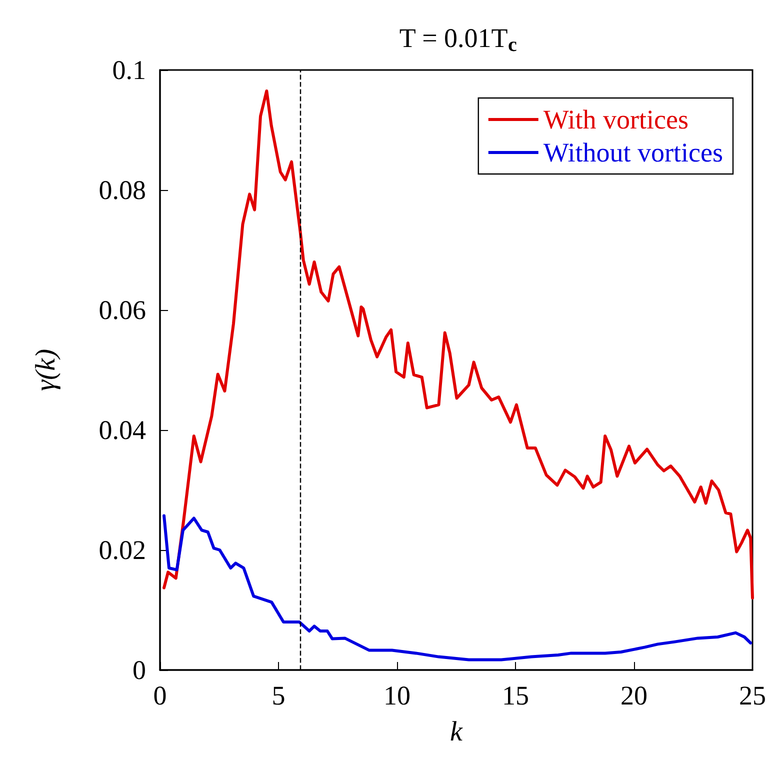 The width and height of the screenshot is (777, 770). What do you see at coordinates (122, 190) in the screenshot?
I see `y-tick-label: 0.08` at bounding box center [122, 190].